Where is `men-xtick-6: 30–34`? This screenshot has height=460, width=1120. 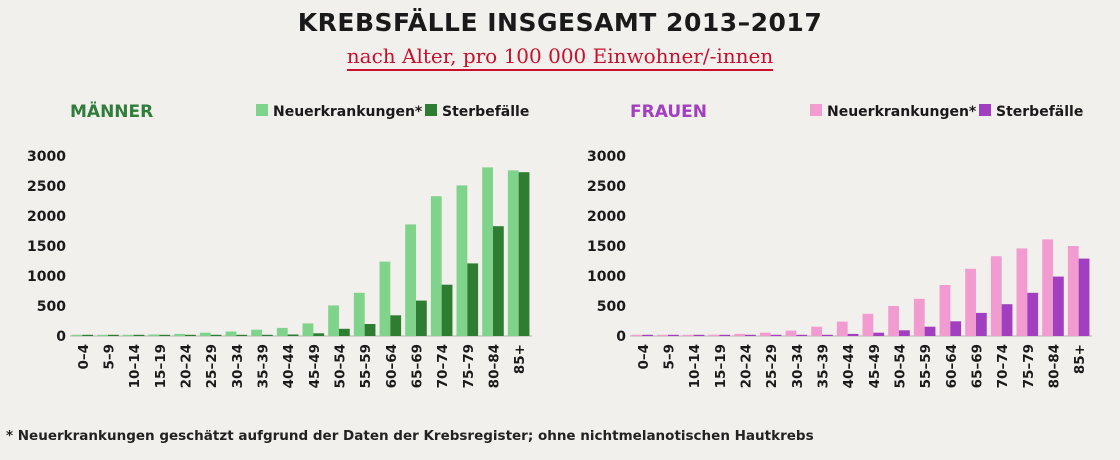
men-xtick-6: 30–34 is located at coordinates (238, 366).